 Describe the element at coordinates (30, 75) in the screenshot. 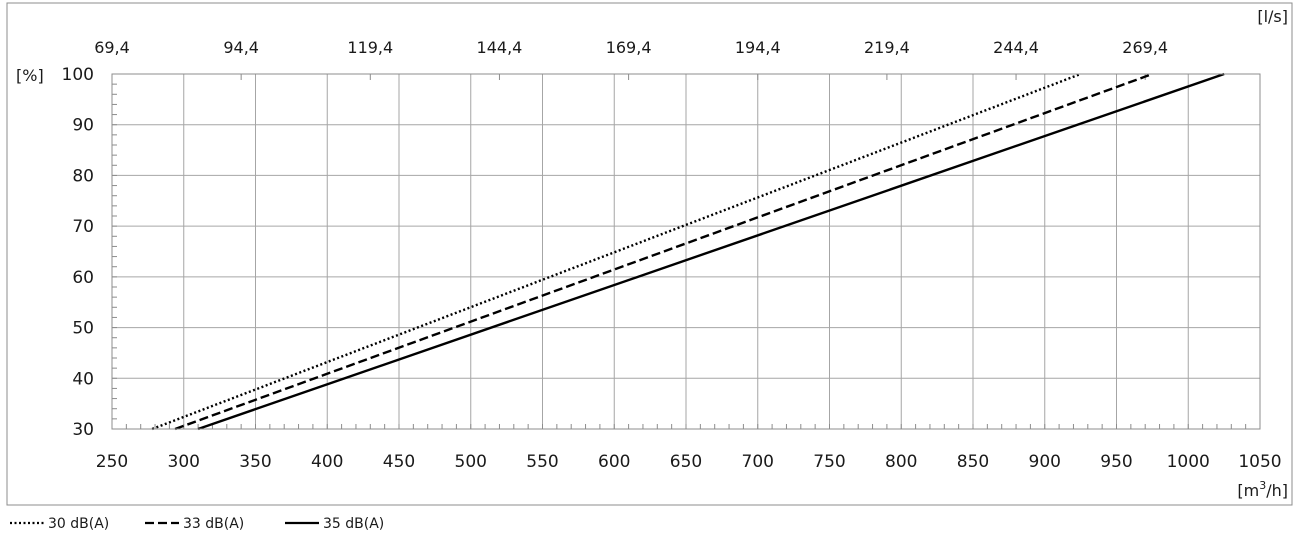

I see `y-axis-label: [%]` at that location.